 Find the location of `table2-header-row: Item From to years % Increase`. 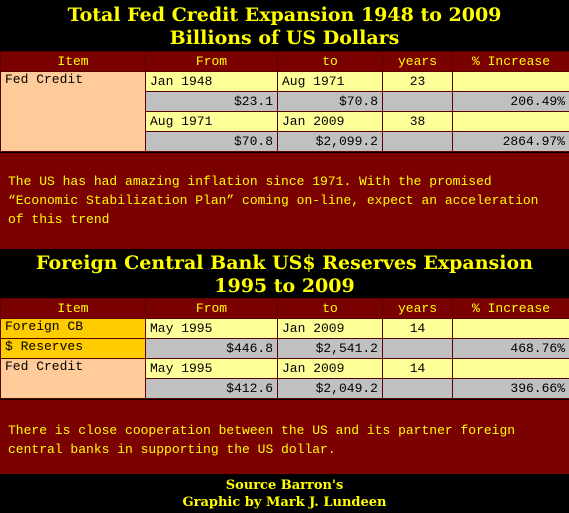

table2-header-row: Item From to years % Increase is located at coordinates (284, 308).